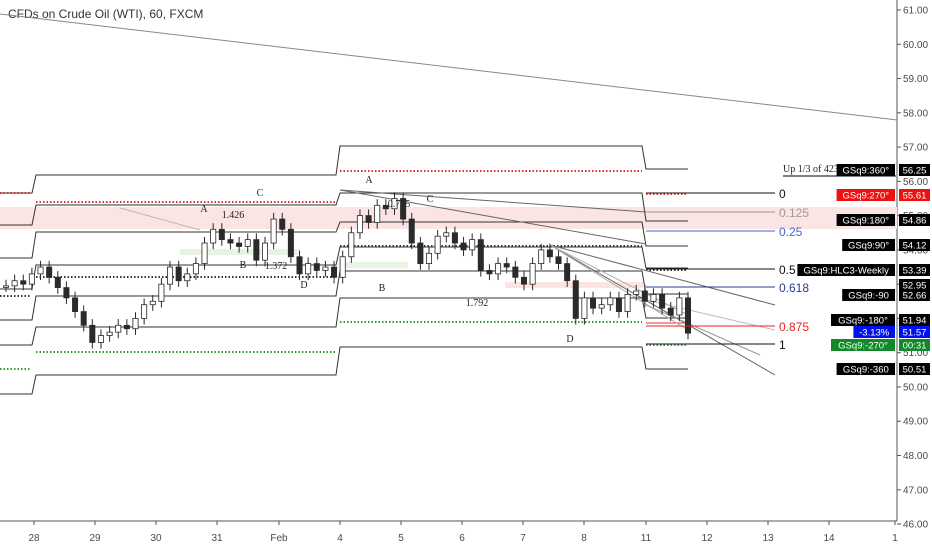  Describe the element at coordinates (866, 171) in the screenshot. I see `price-tag-name: GSq9:360°` at that location.